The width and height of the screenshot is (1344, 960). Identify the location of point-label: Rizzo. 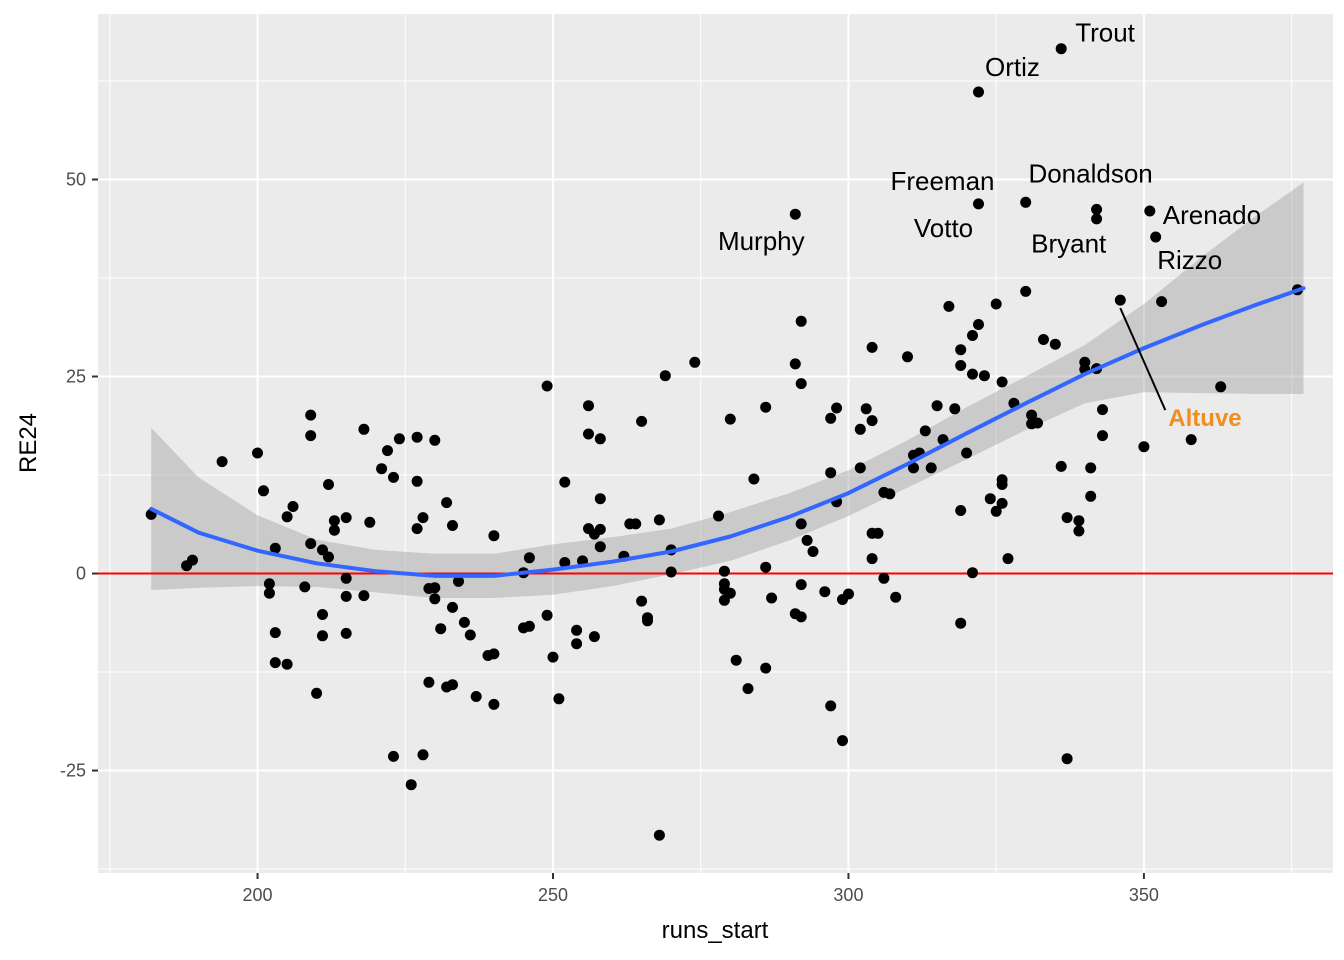
(1189, 260).